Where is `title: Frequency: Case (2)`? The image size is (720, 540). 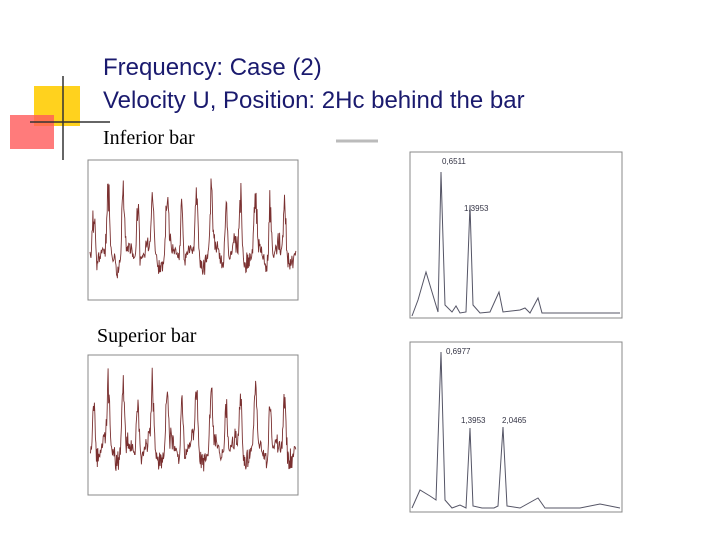 title: Frequency: Case (2) is located at coordinates (212, 67).